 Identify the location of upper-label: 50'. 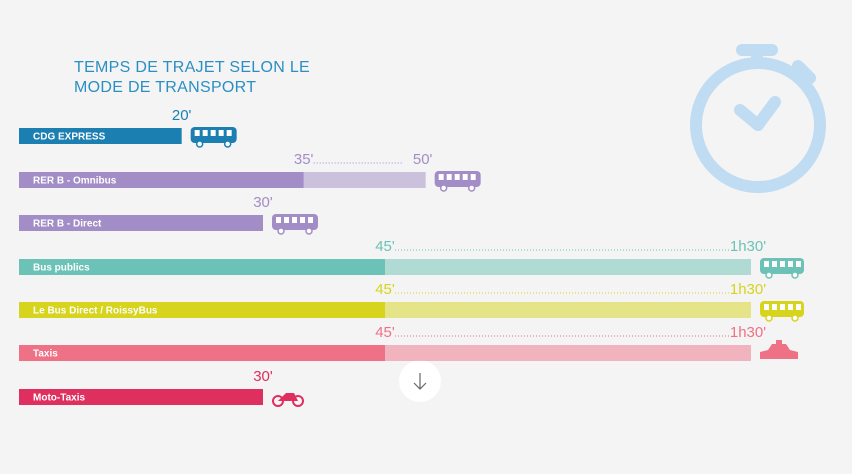
(423, 159).